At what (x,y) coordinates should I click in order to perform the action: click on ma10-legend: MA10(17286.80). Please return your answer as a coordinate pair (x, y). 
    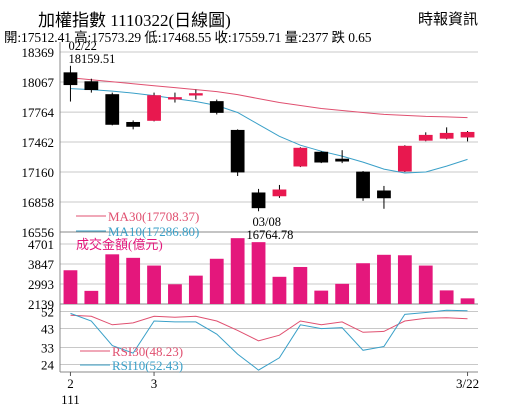
    Looking at the image, I should click on (153, 231).